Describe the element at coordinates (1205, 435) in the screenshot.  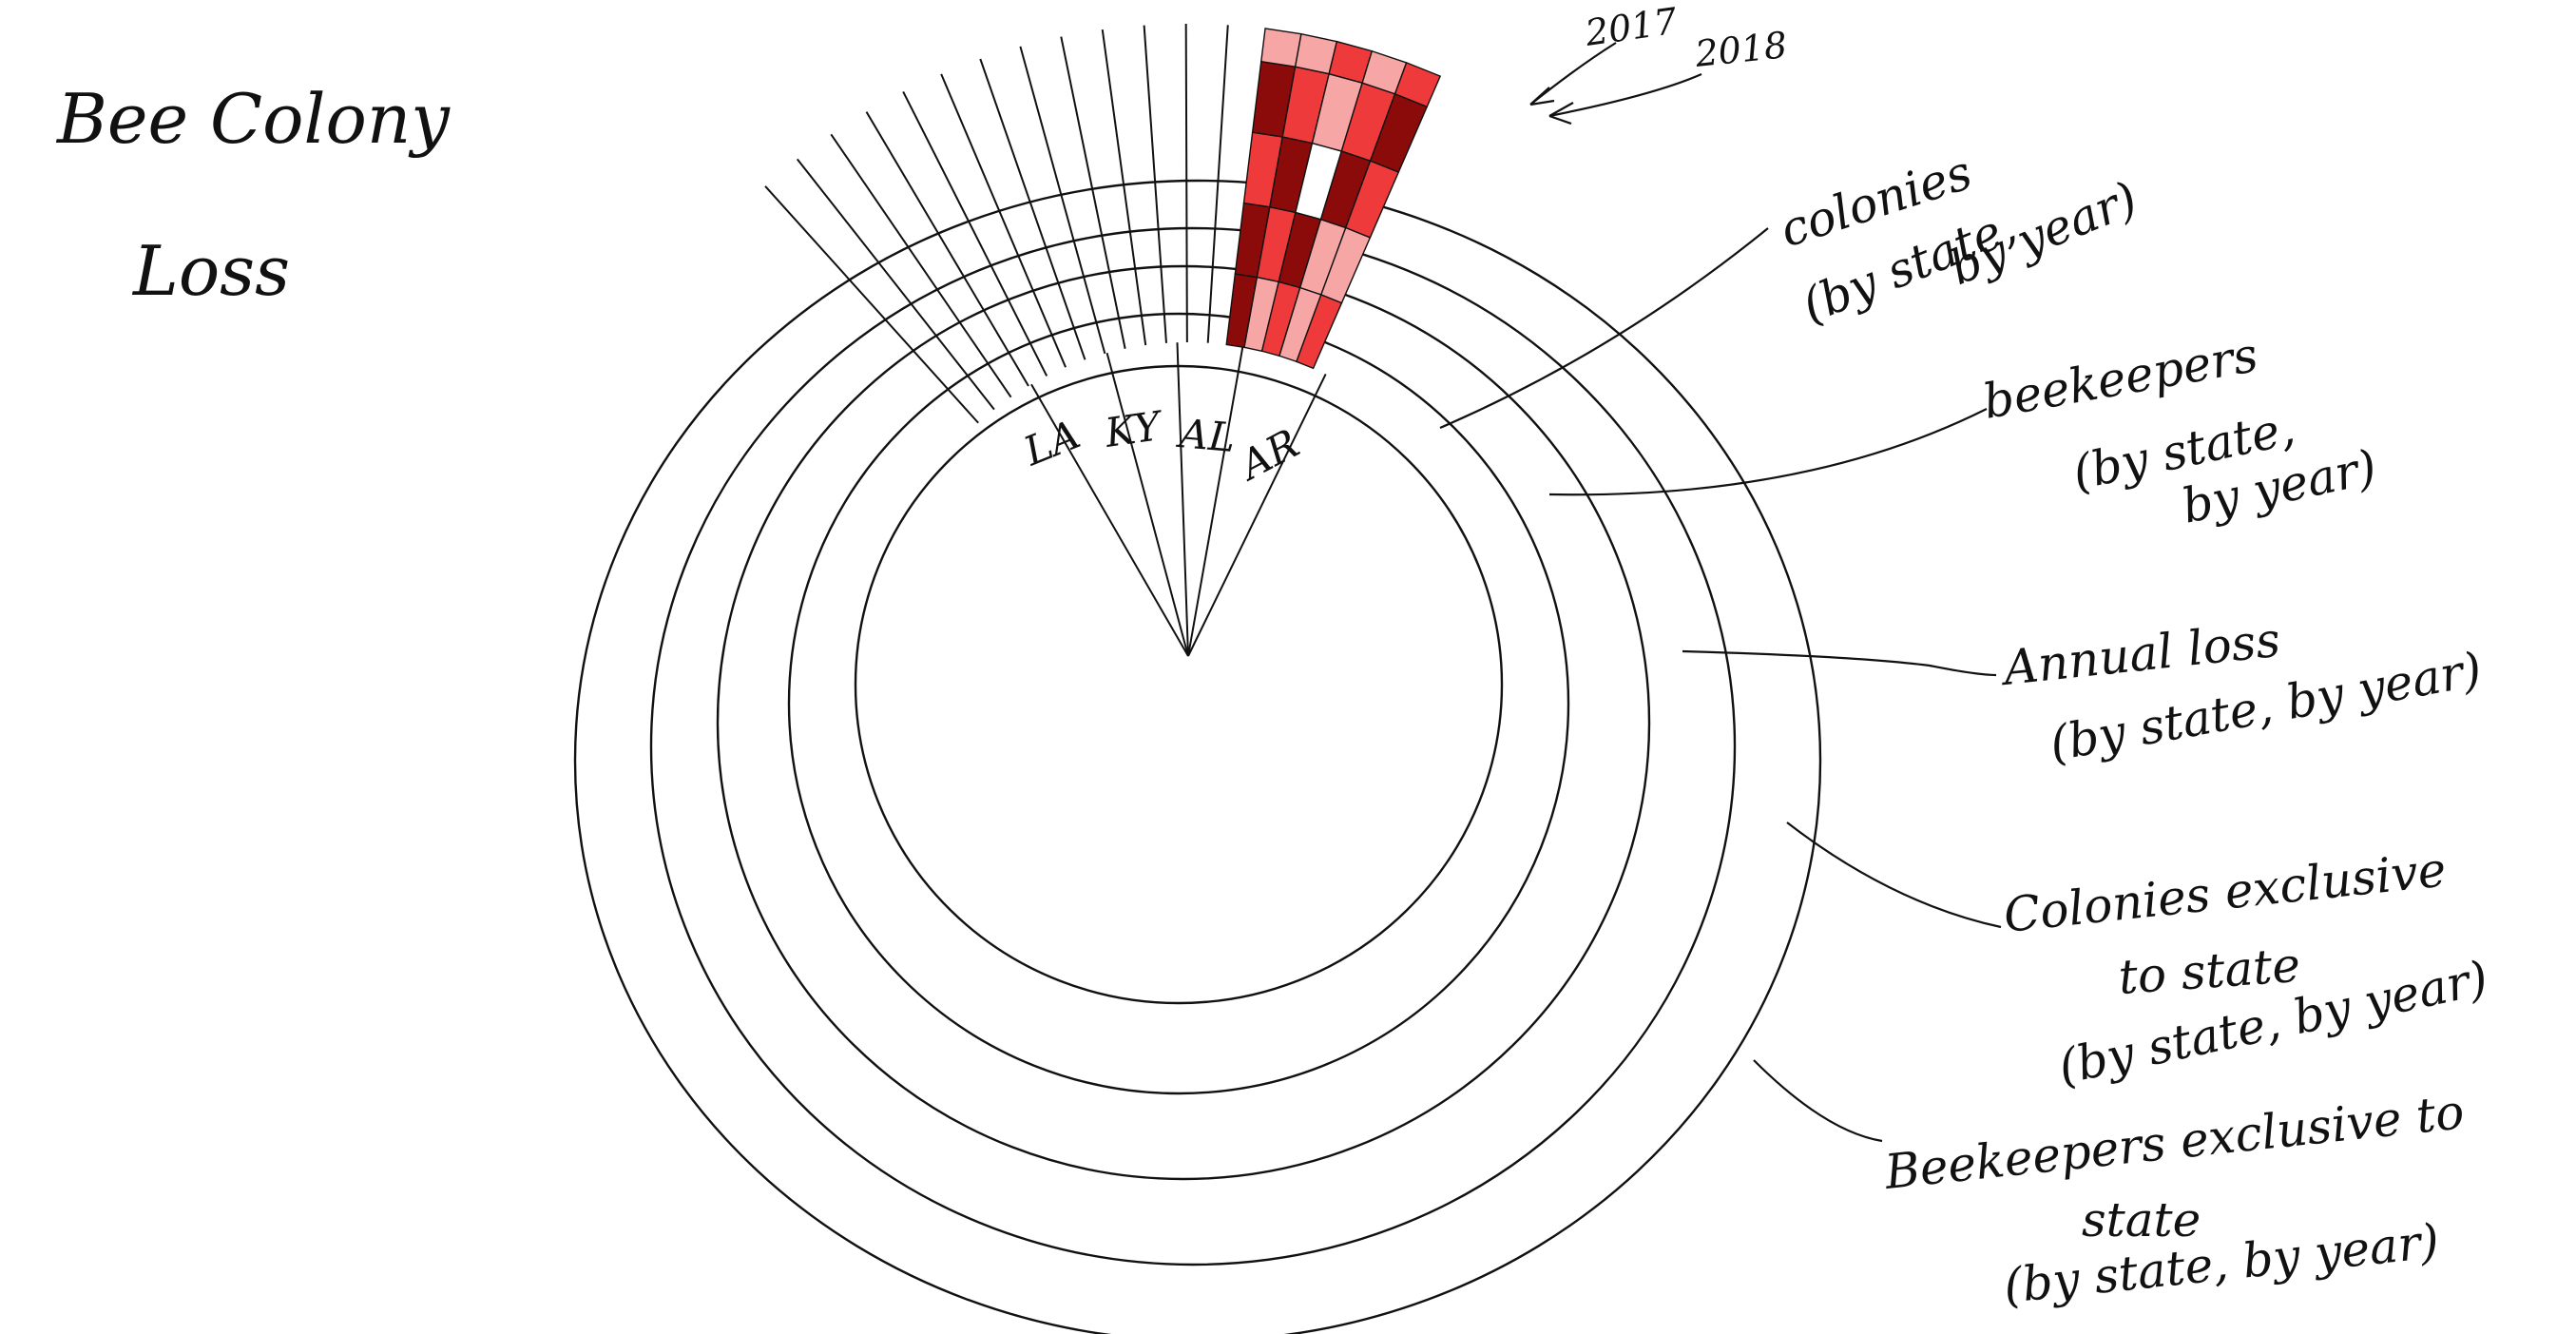
I see `state-label-al: AL` at that location.